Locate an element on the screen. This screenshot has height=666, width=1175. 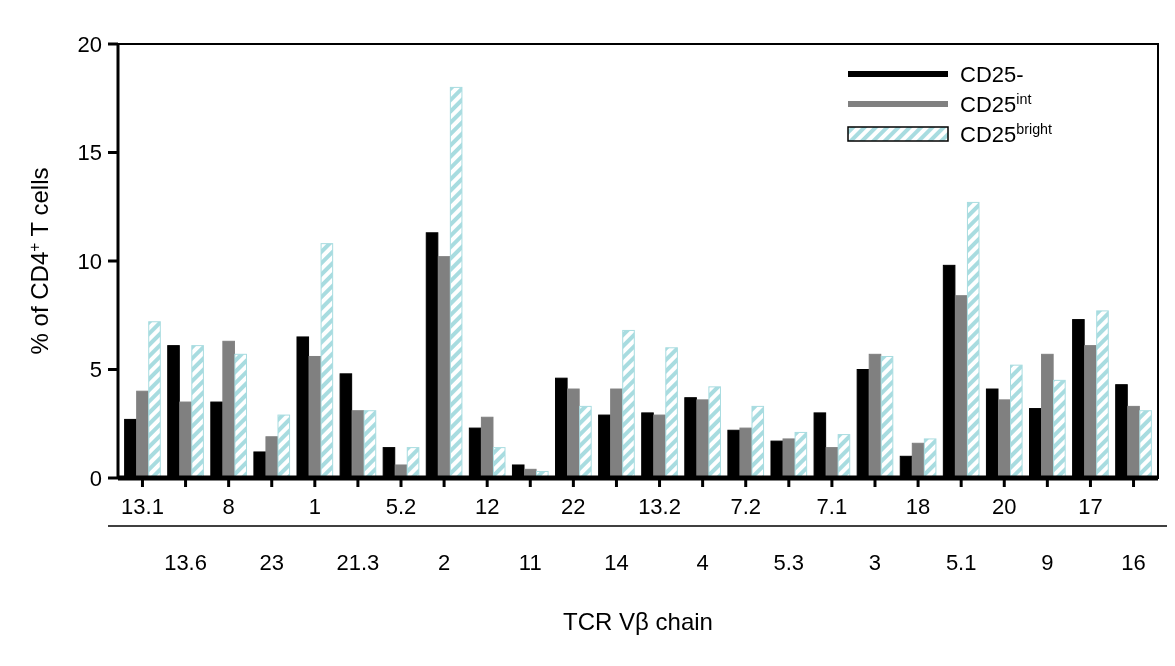
y-tick-label: 20 is located at coordinates (89, 44).